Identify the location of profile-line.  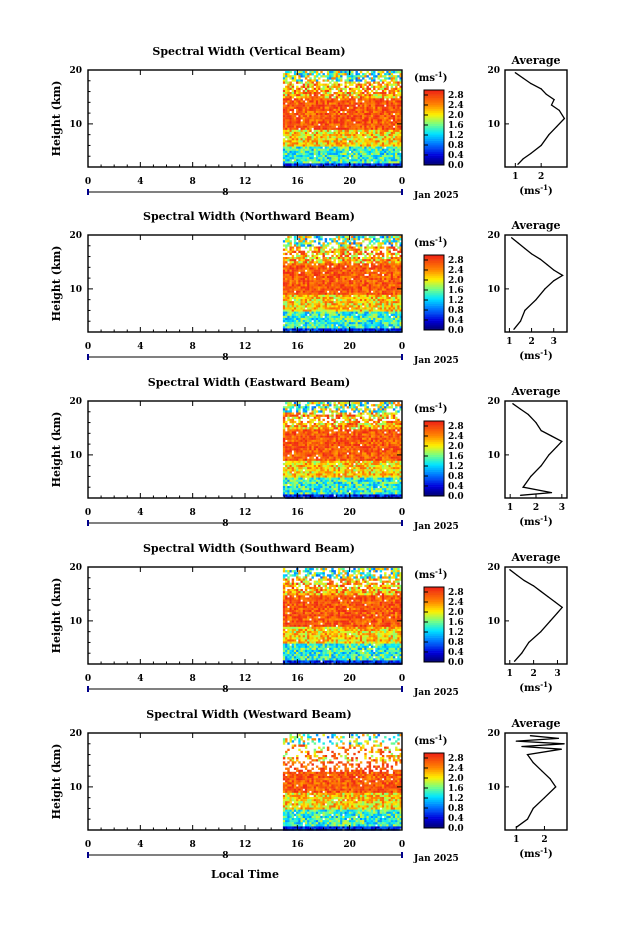
(537, 283).